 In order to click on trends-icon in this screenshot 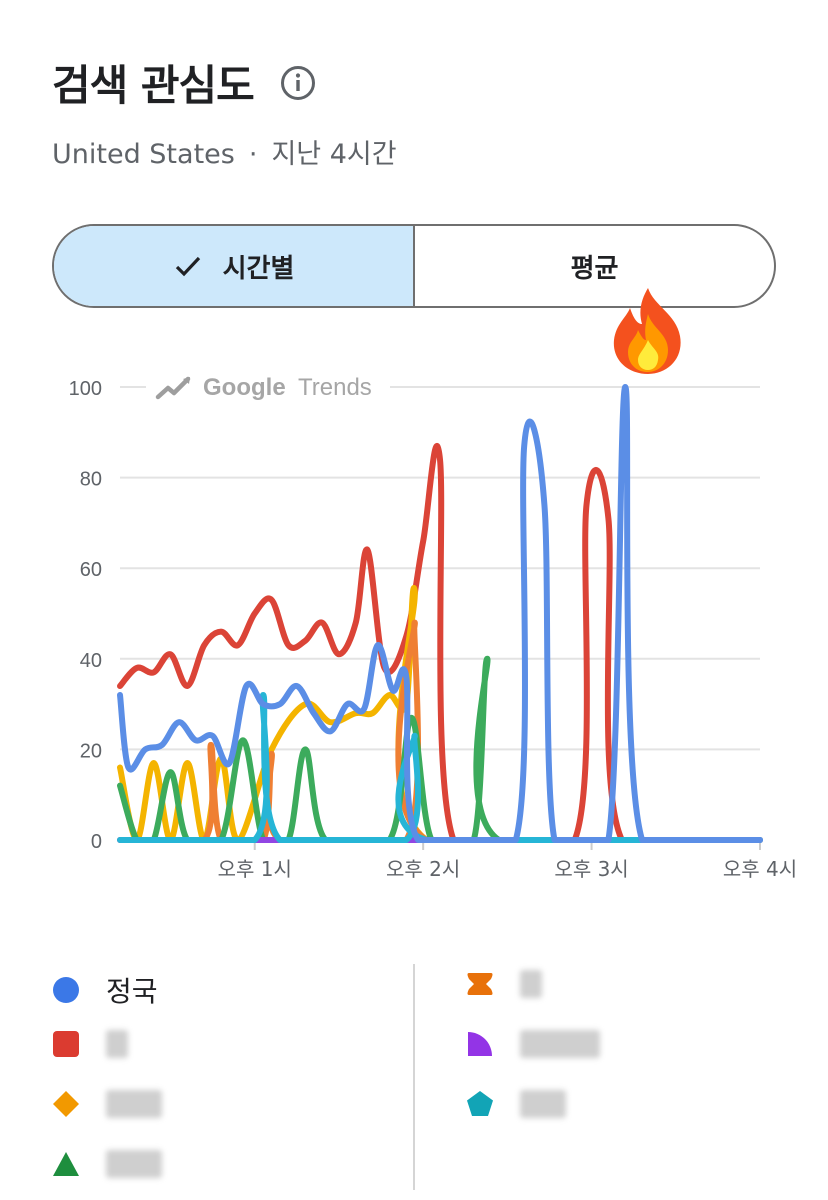, I will do `click(173, 388)`.